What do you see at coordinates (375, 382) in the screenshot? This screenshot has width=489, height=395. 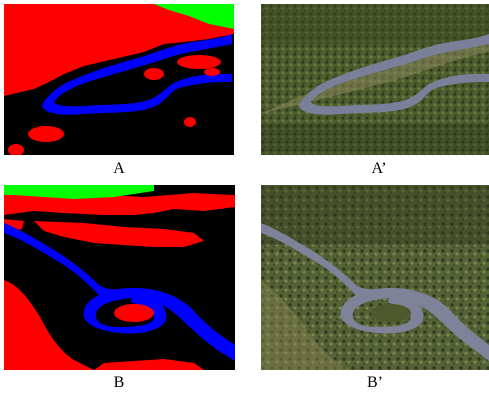 I see `caption-b-prime: B’` at bounding box center [375, 382].